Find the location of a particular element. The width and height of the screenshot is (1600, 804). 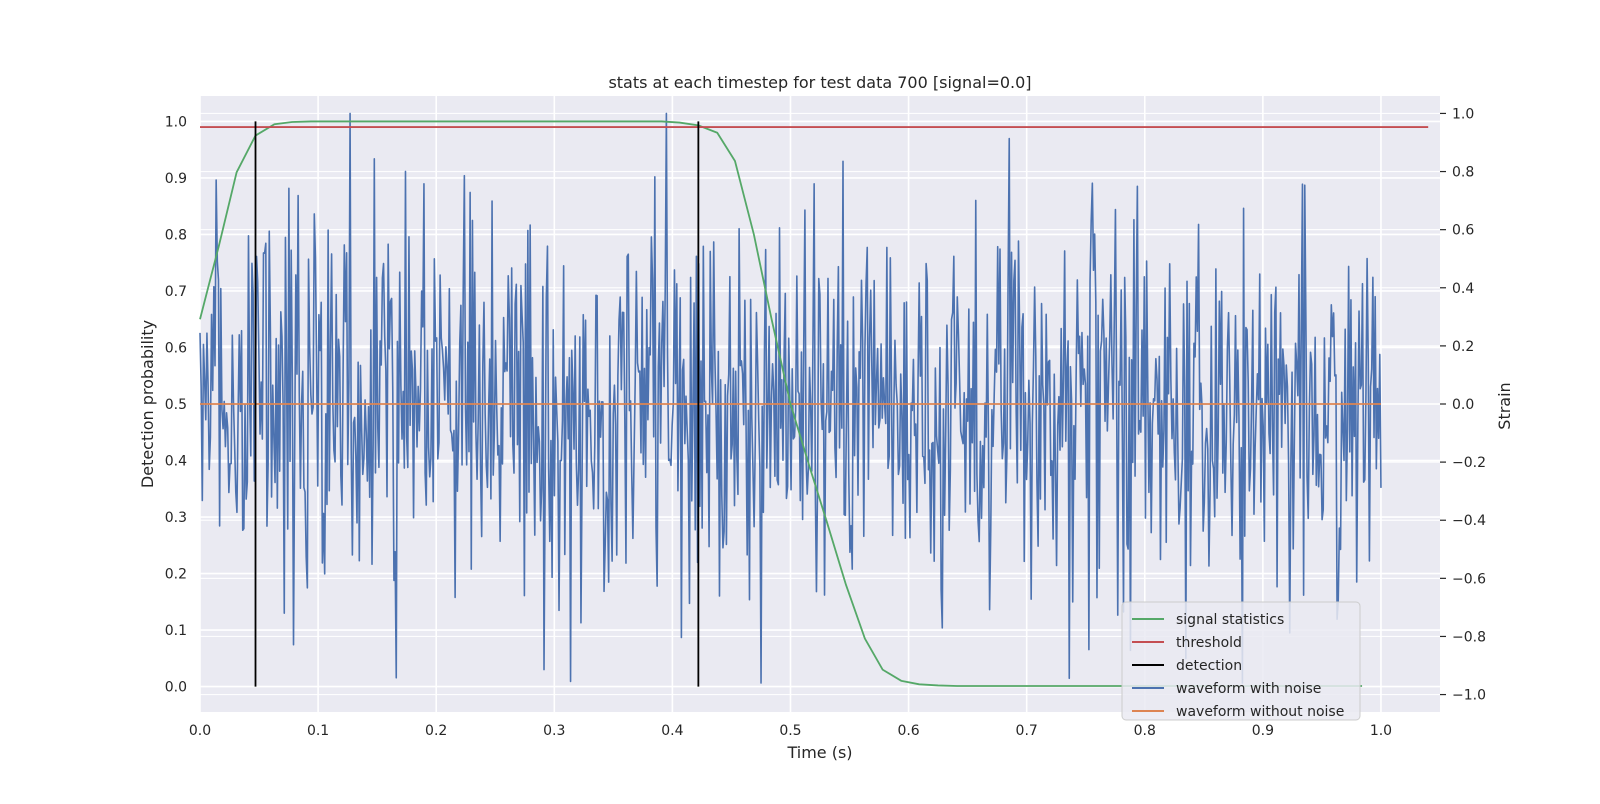

x-tick-label: 0.7 is located at coordinates (1027, 731).